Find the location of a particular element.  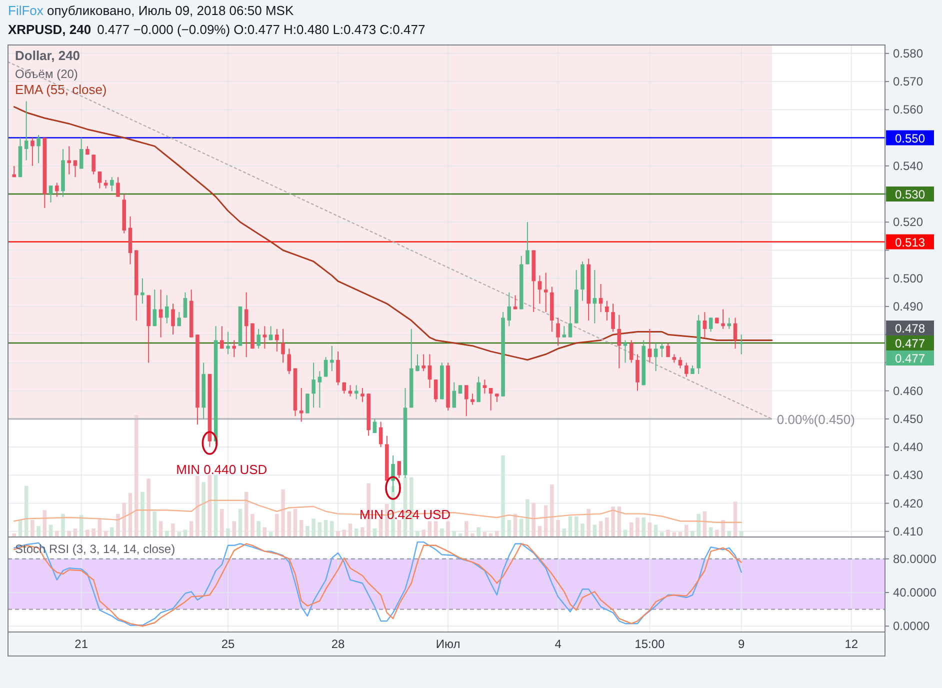

x-tick-label: 28 is located at coordinates (338, 644).